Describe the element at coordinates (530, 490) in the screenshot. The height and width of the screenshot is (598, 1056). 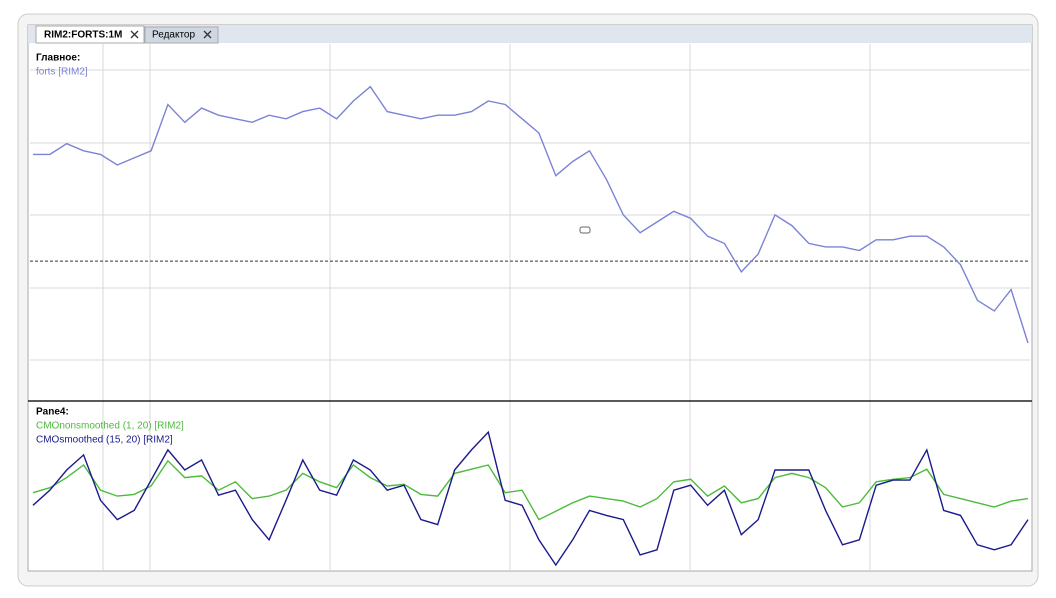
I see `series-line` at that location.